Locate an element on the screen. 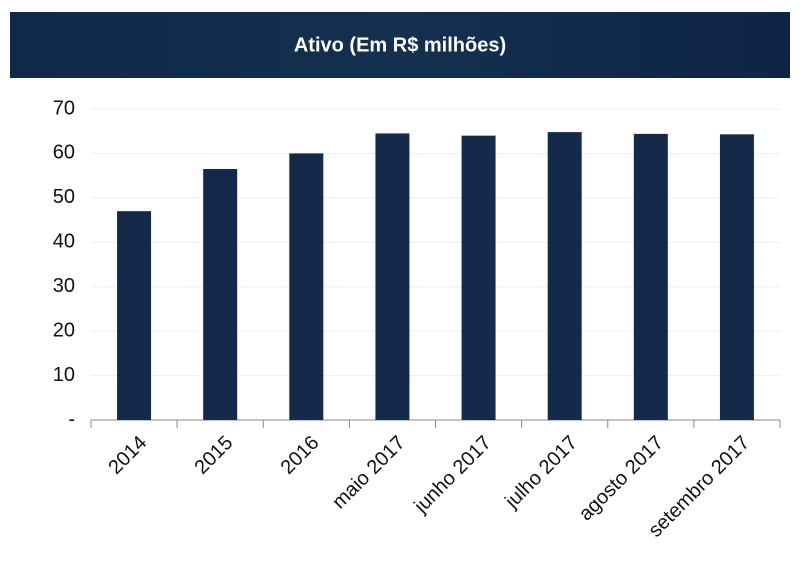 The image size is (801, 570). x-tick-label: 2015 is located at coordinates (213, 455).